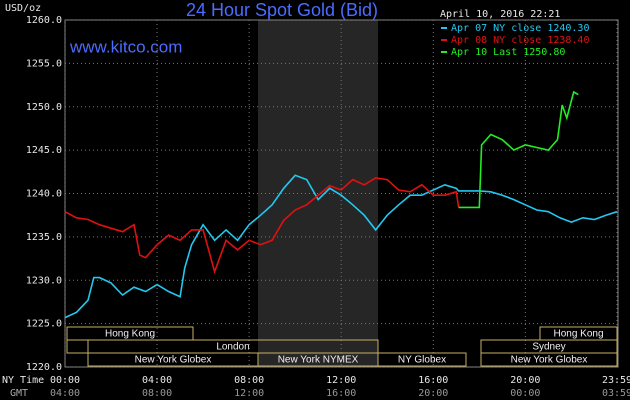  I want to click on gmt-tick-label: 00:00, so click(525, 393).